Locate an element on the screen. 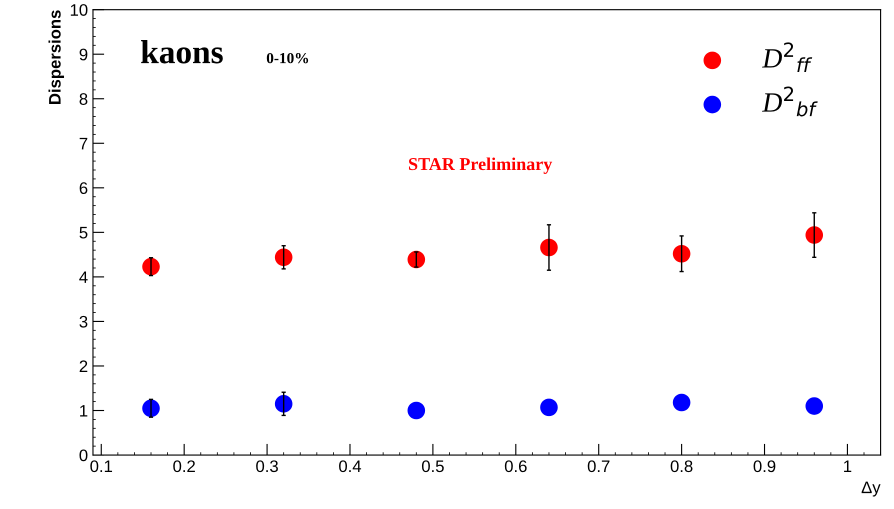  x-axis-title: Δy is located at coordinates (871, 489).